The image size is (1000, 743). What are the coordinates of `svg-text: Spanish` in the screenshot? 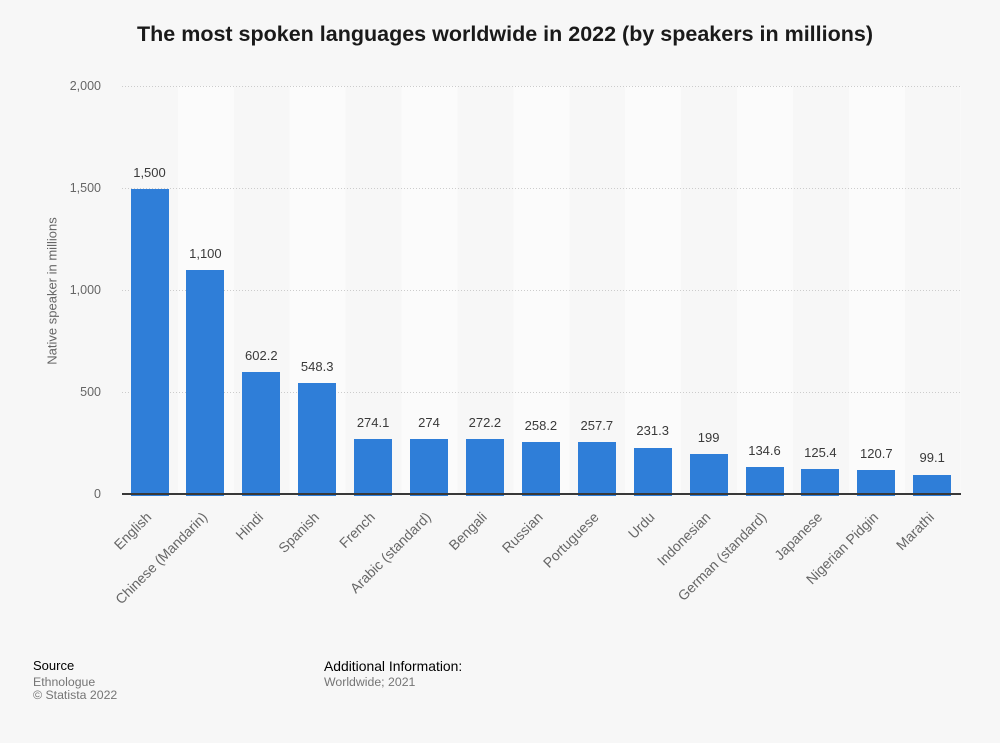 It's located at (298, 532).